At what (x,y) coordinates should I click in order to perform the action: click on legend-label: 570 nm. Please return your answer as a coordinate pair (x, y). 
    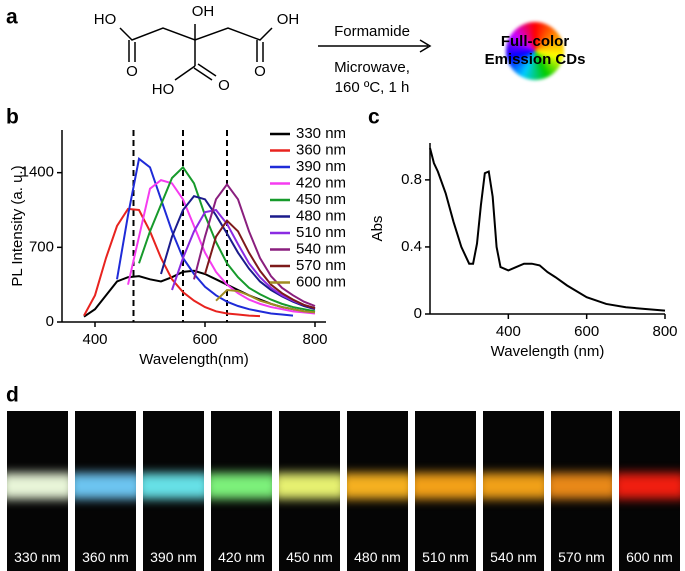
    Looking at the image, I should click on (321, 265).